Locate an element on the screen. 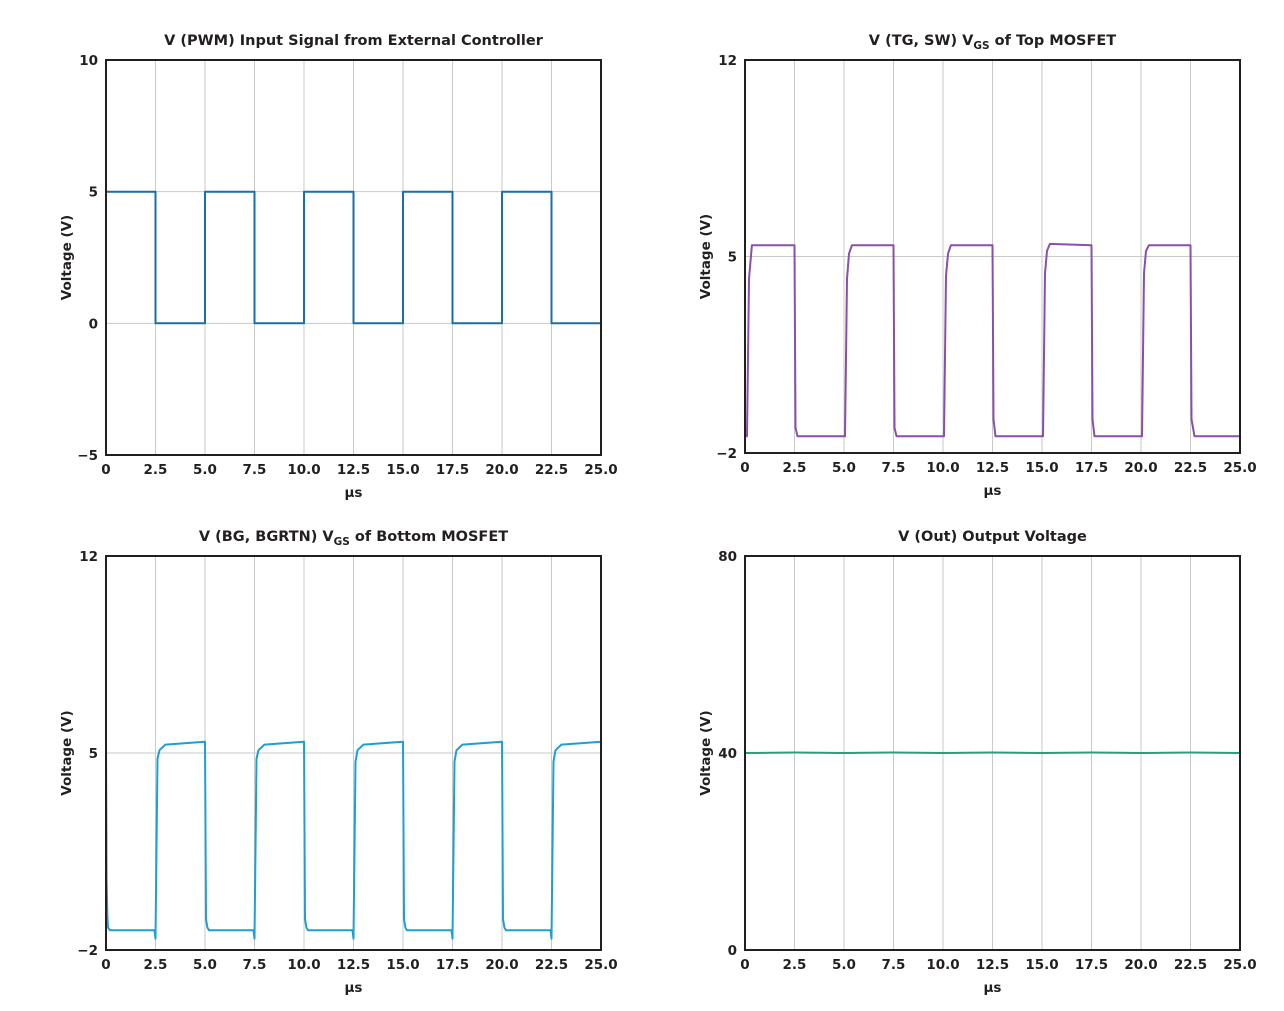 The height and width of the screenshot is (1011, 1284). y-tick-label: 80 is located at coordinates (727, 557).